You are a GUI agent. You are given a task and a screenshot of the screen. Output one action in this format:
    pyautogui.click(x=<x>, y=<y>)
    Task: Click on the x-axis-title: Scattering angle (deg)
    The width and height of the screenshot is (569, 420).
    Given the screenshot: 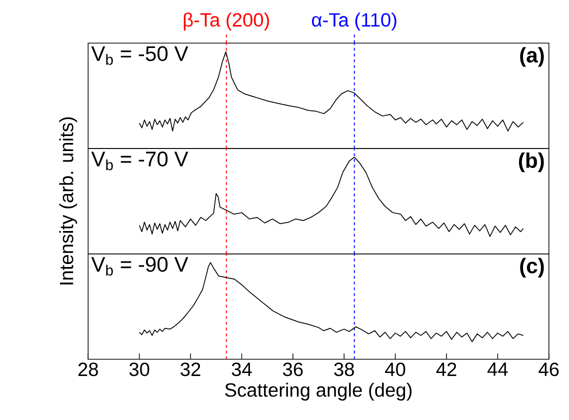 What is the action you would take?
    pyautogui.click(x=318, y=391)
    